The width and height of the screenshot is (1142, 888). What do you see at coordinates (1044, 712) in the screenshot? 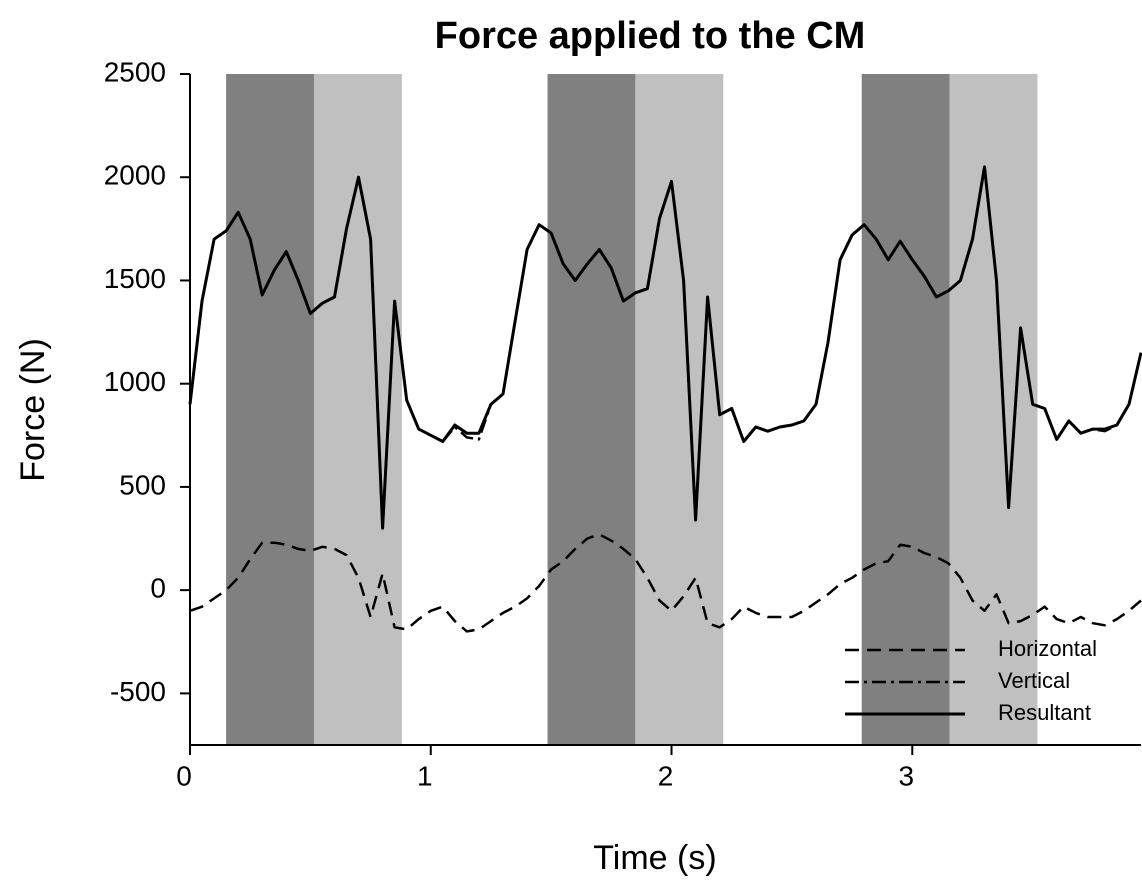
I see `legend-label: Resultant` at bounding box center [1044, 712].